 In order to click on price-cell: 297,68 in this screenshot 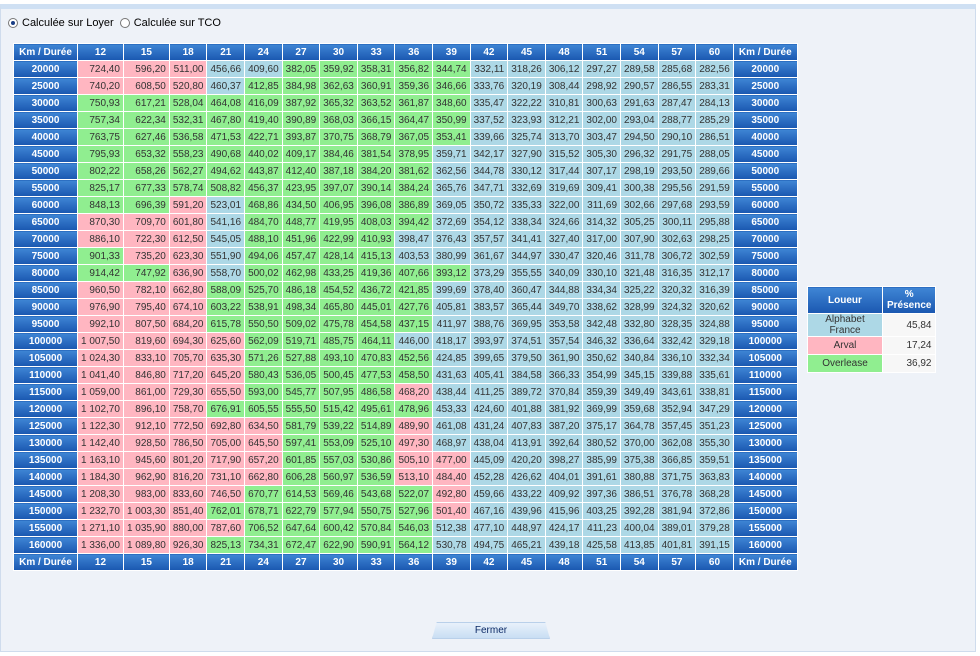, I will do `click(677, 205)`.